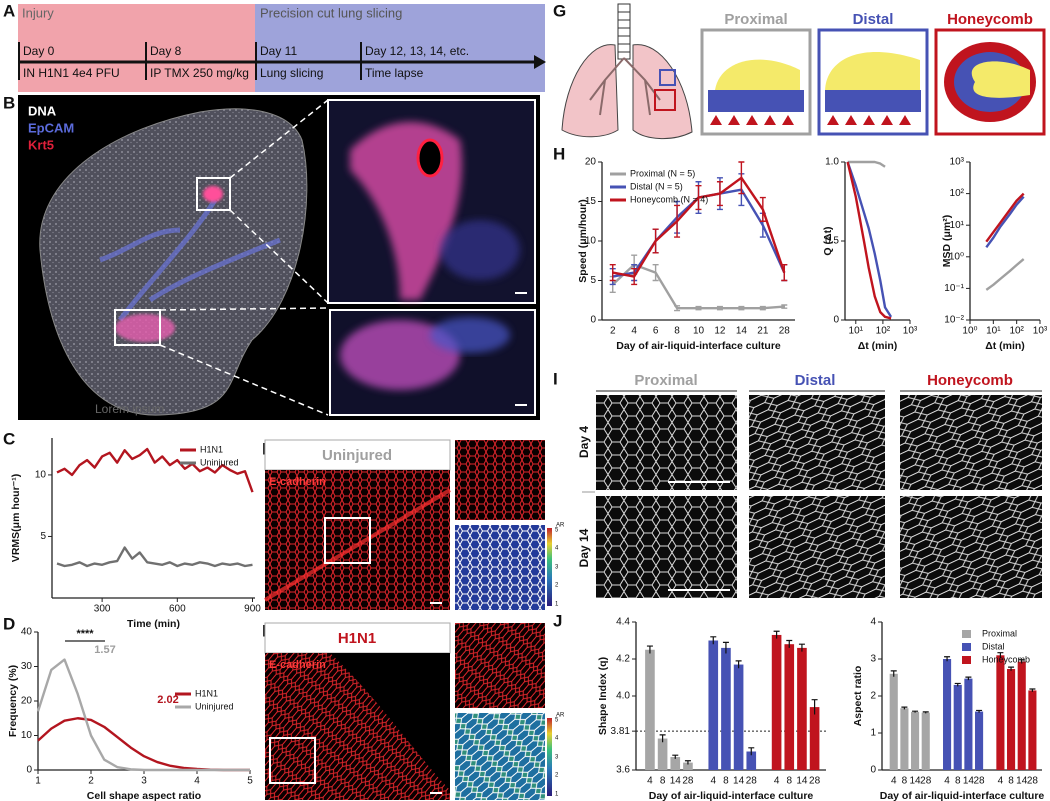  Describe the element at coordinates (873, 733) in the screenshot. I see `y-tick-label: 1` at that location.